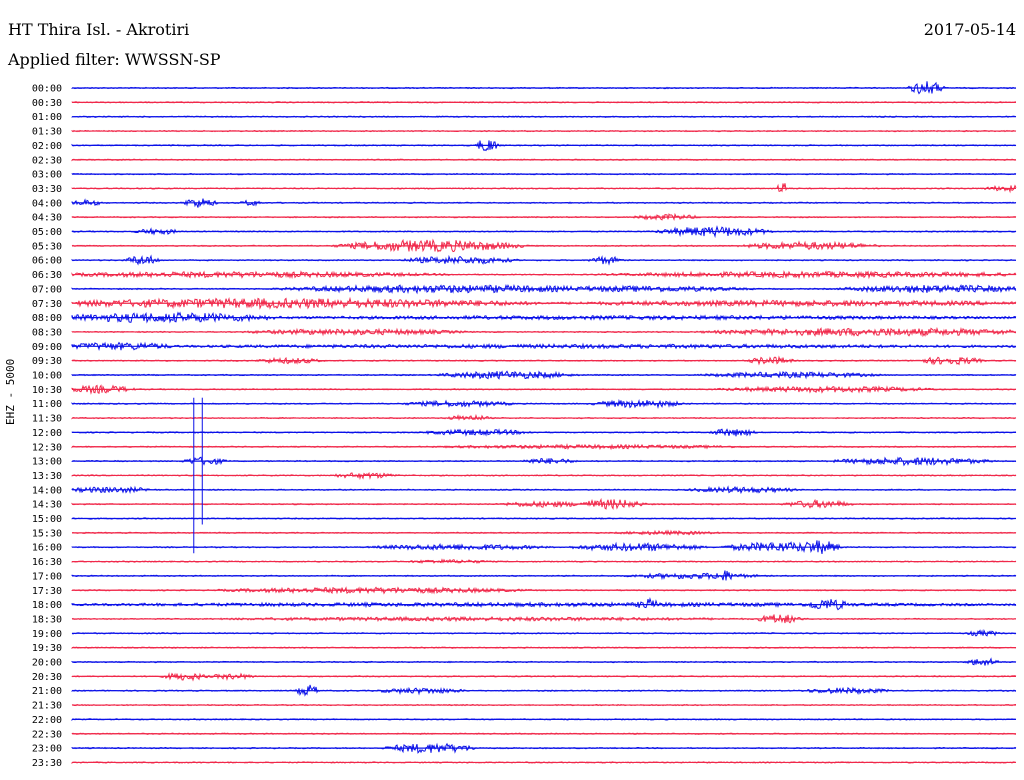  What do you see at coordinates (47, 490) in the screenshot?
I see `time-tick-label: 14:00` at bounding box center [47, 490].